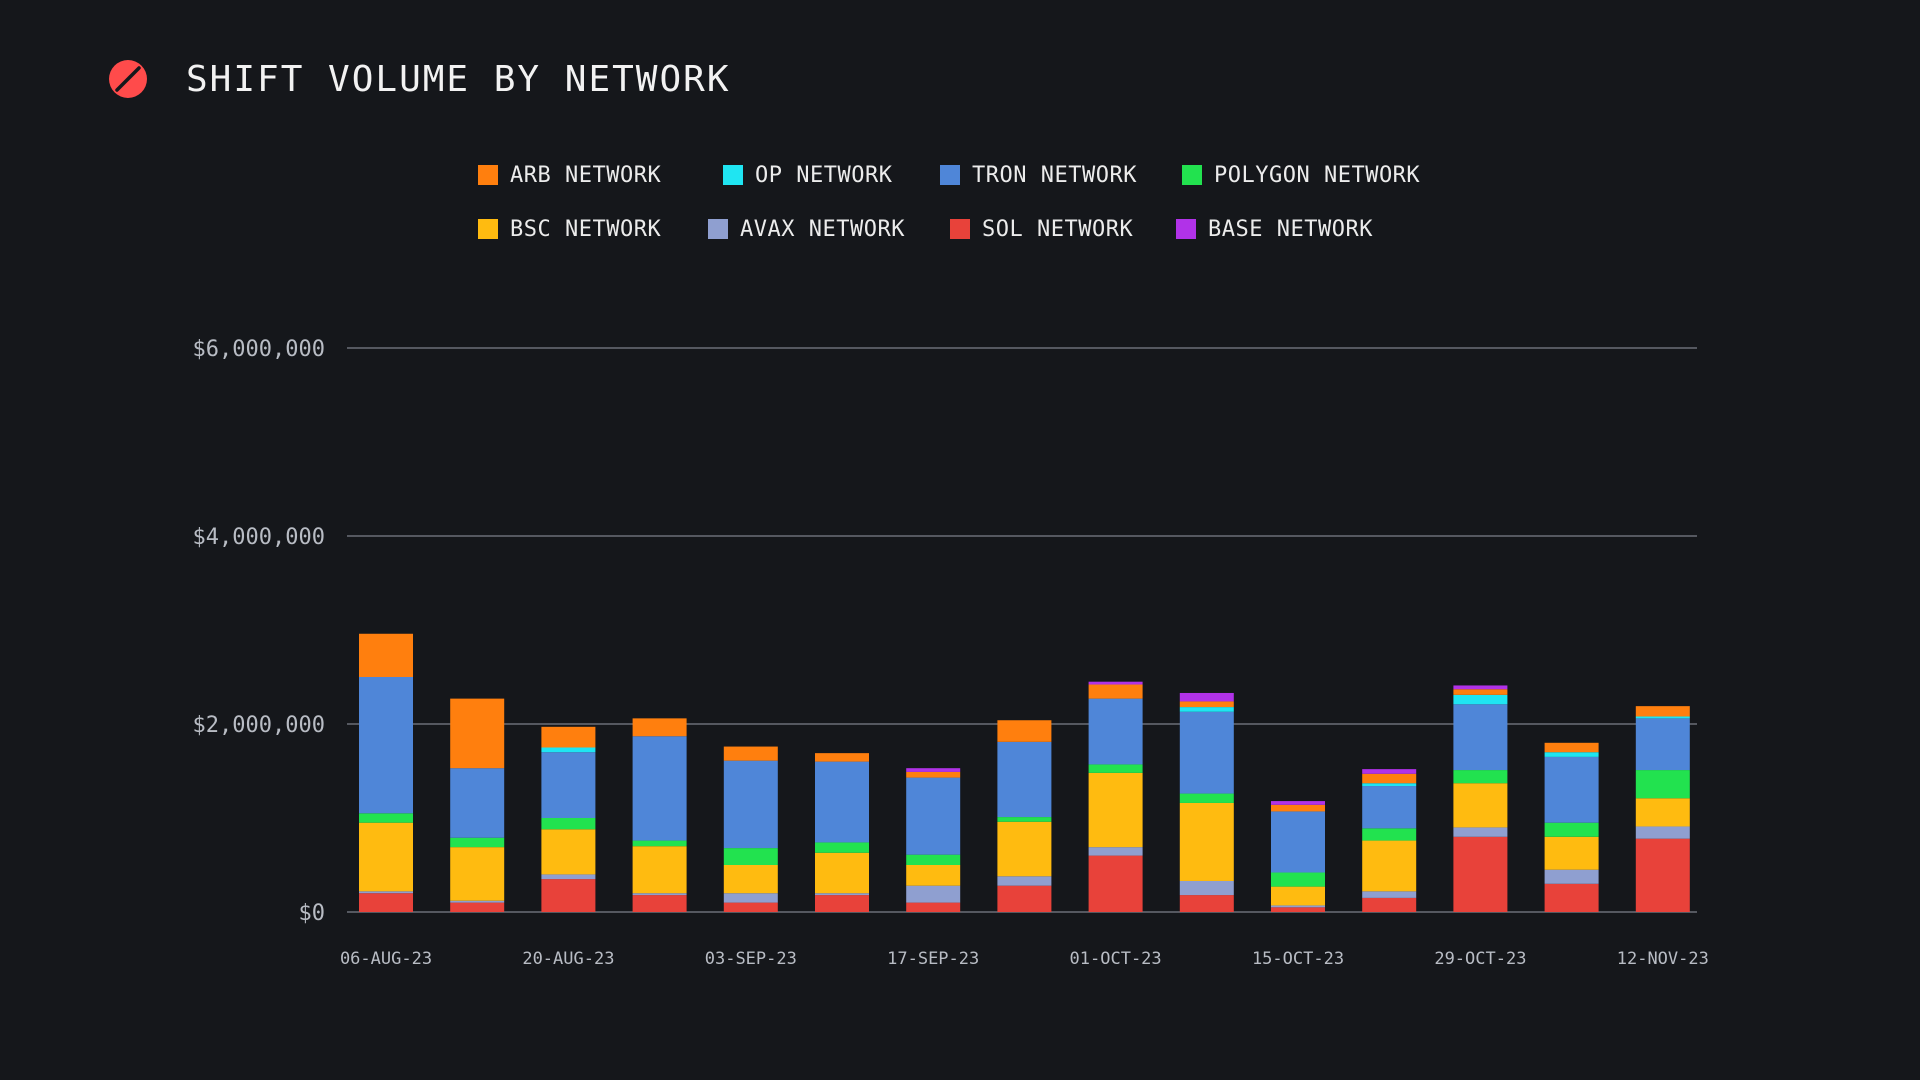 This screenshot has width=1920, height=1080. What do you see at coordinates (806, 229) in the screenshot?
I see `legend-item-avax: AVAX NETWORK` at bounding box center [806, 229].